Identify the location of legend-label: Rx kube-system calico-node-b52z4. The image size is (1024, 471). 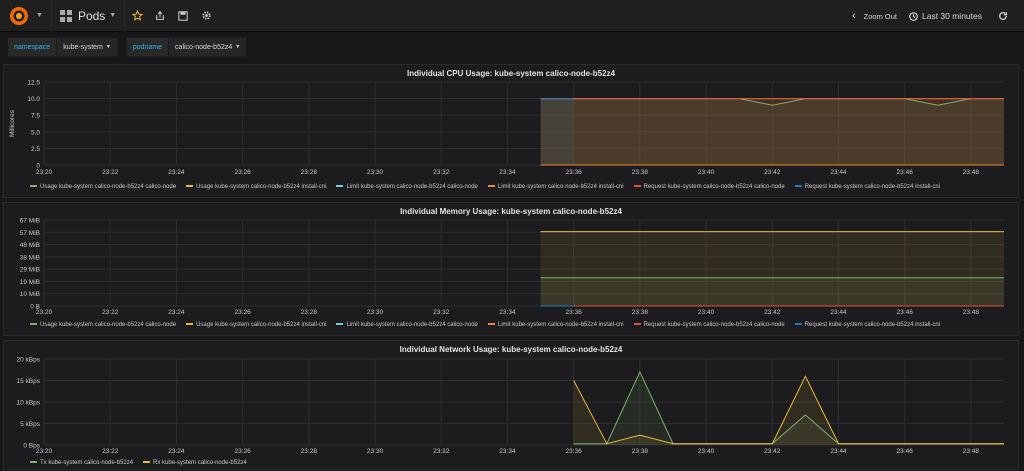
(200, 463).